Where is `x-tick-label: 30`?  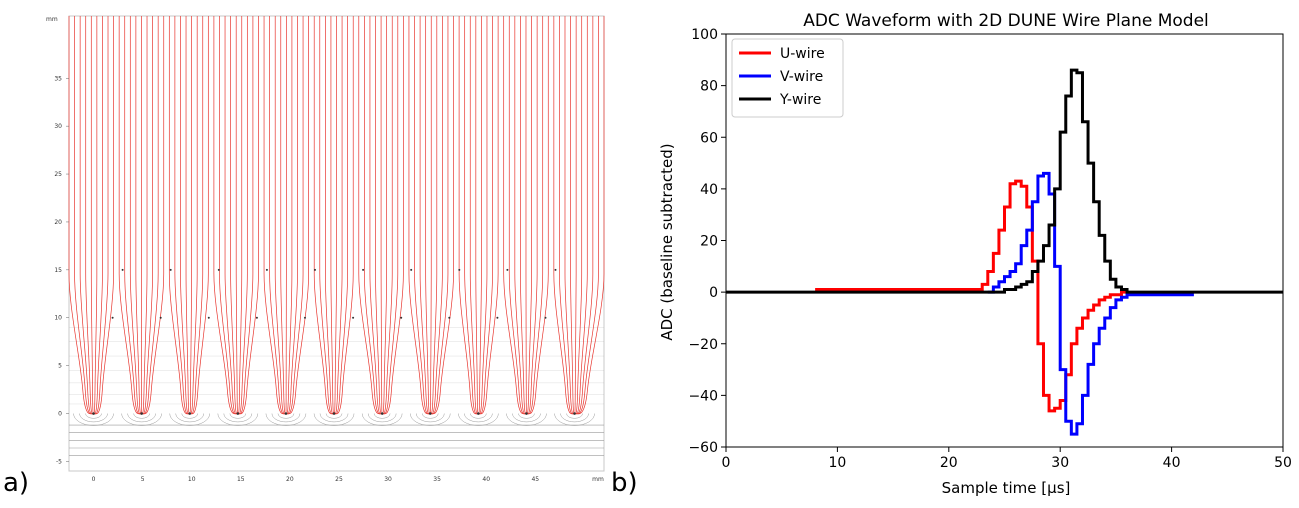 x-tick-label: 30 is located at coordinates (1060, 463).